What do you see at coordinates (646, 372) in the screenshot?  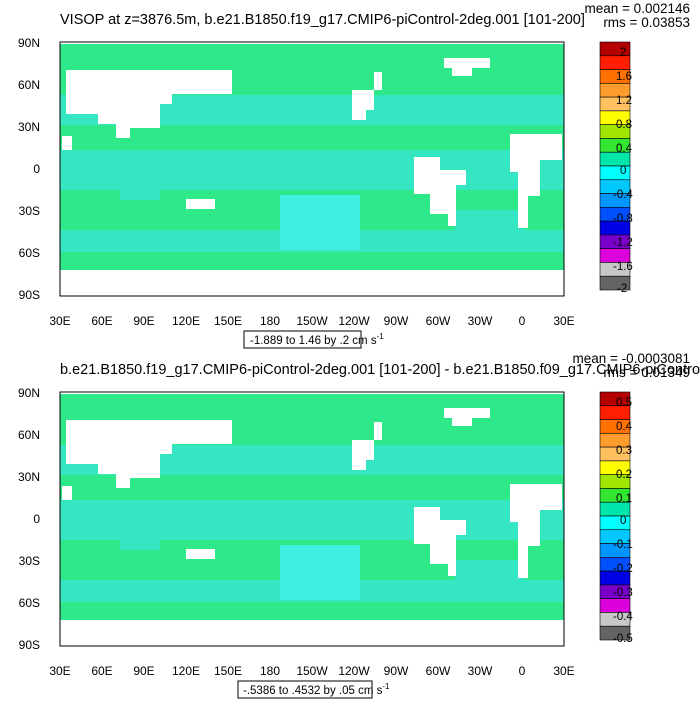 I see `rms-label: rms = 0.01349` at bounding box center [646, 372].